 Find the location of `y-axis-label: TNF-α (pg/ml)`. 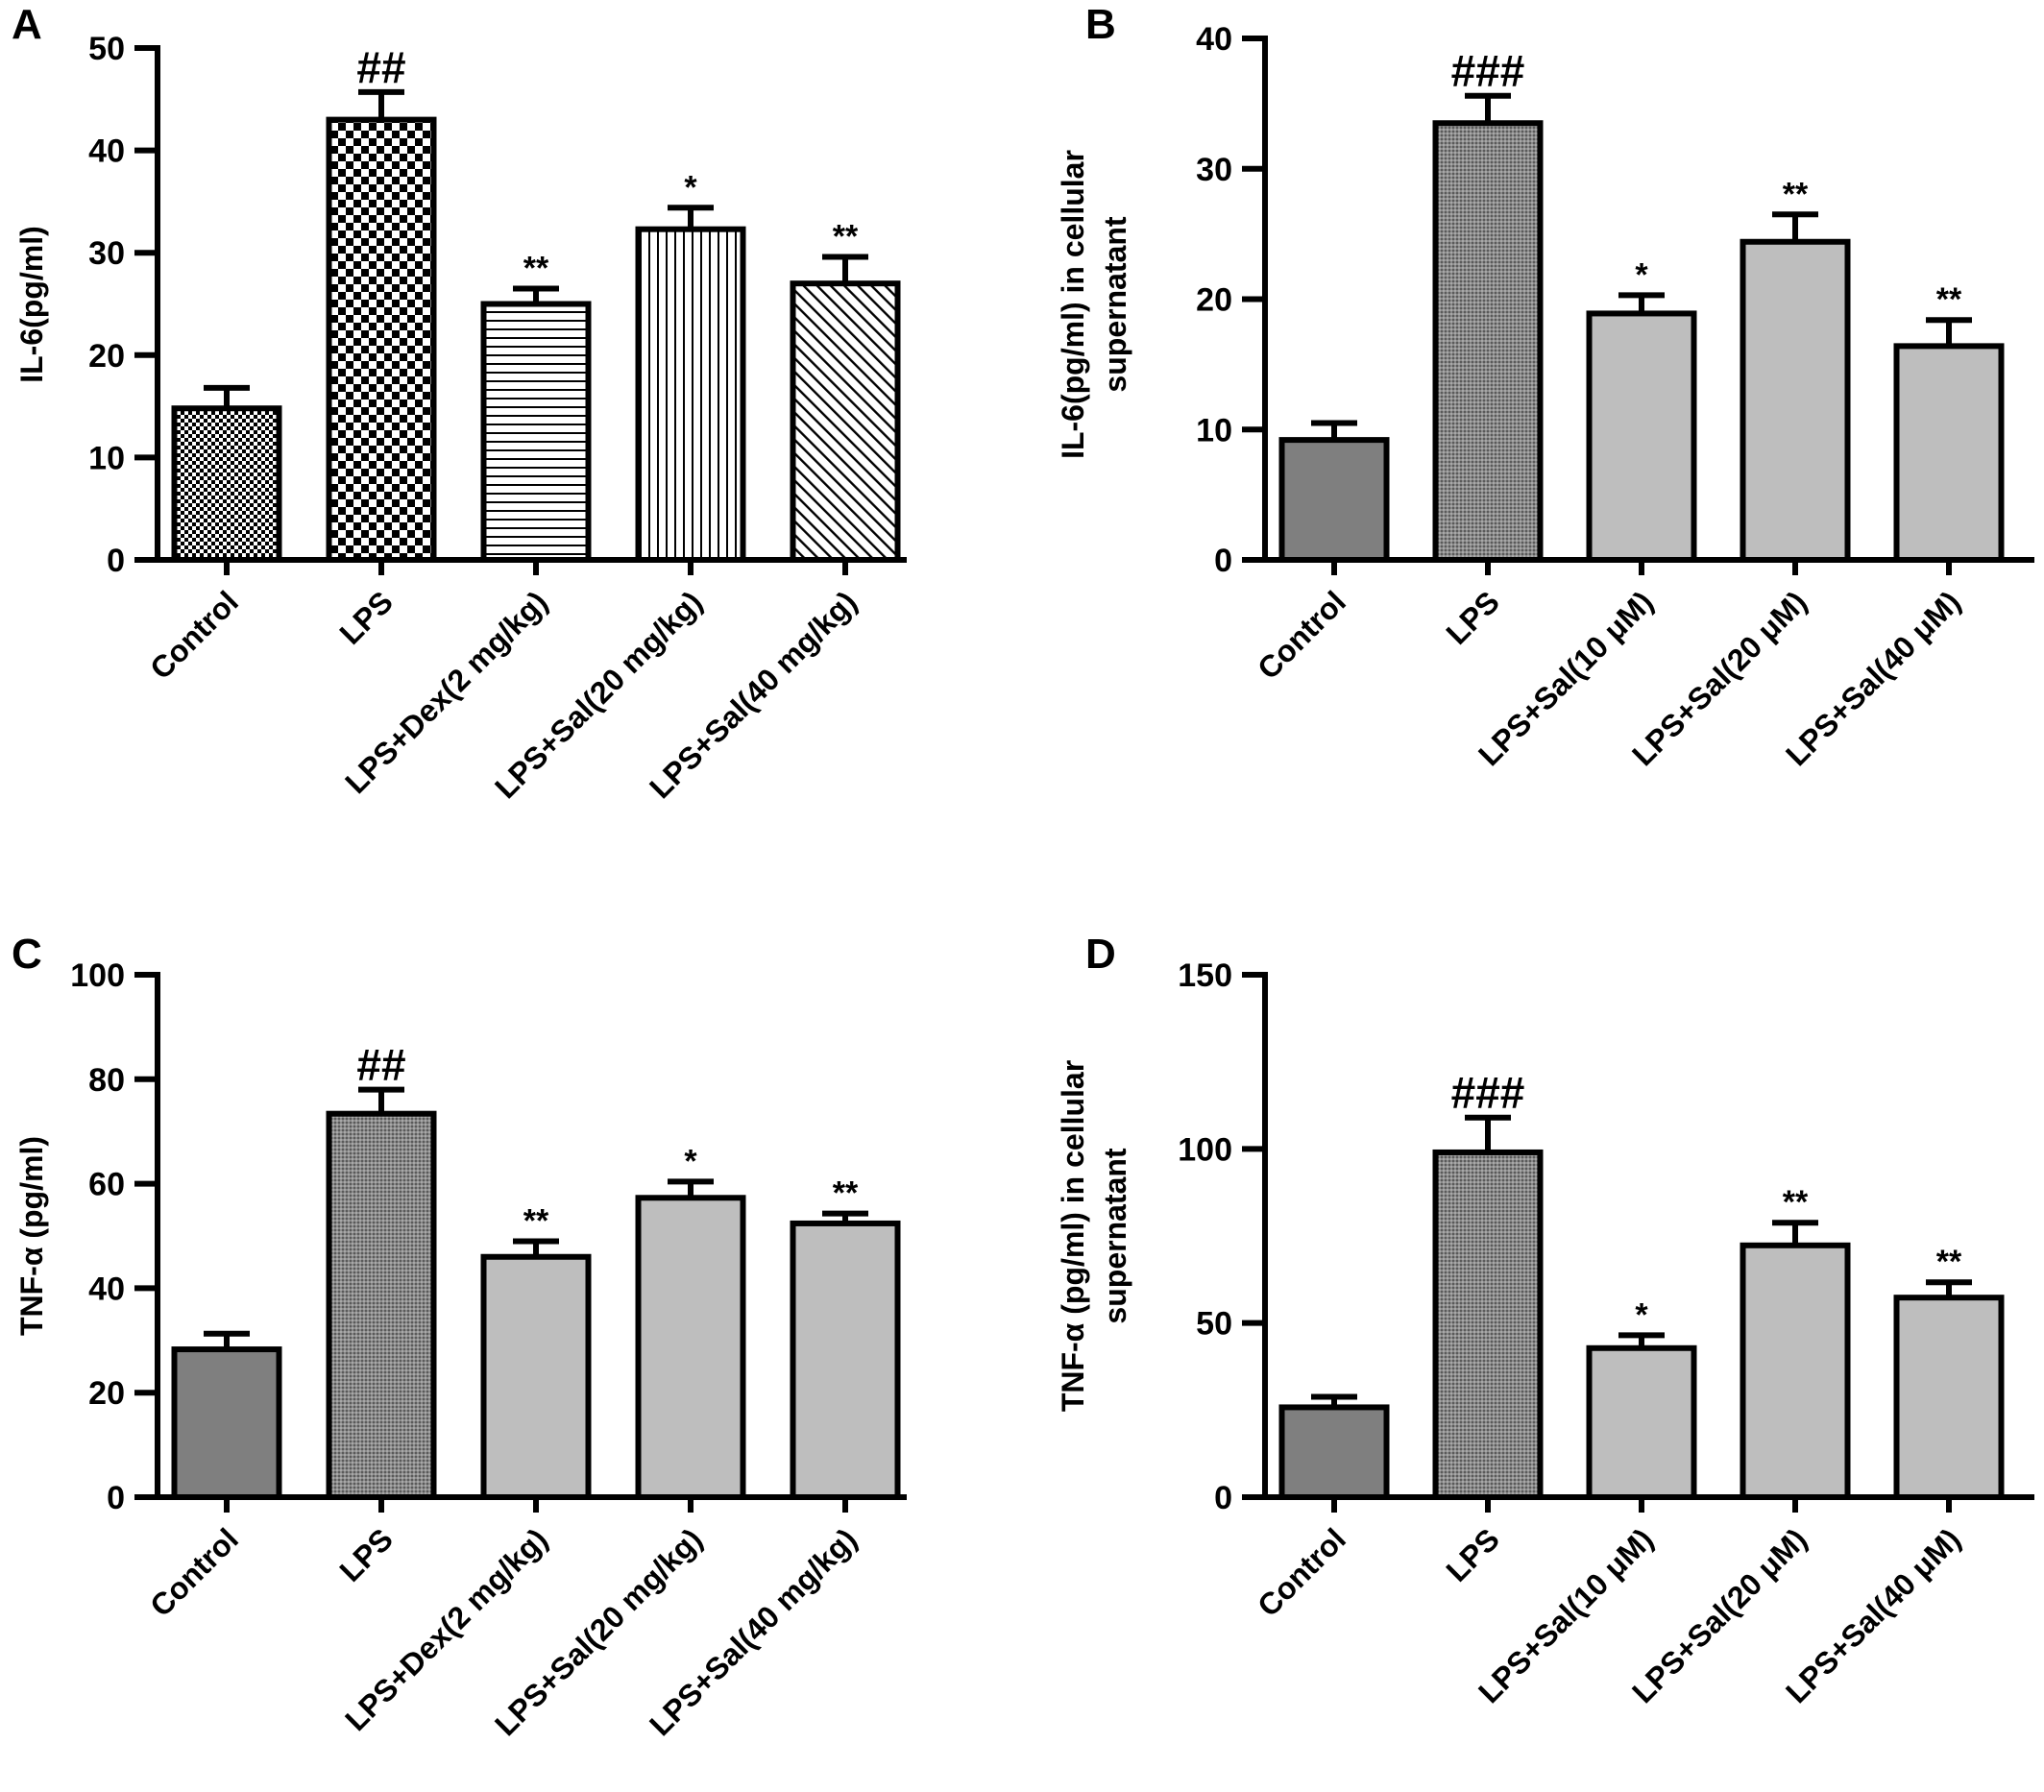

y-axis-label: TNF-α (pg/ml) is located at coordinates (31, 1236).